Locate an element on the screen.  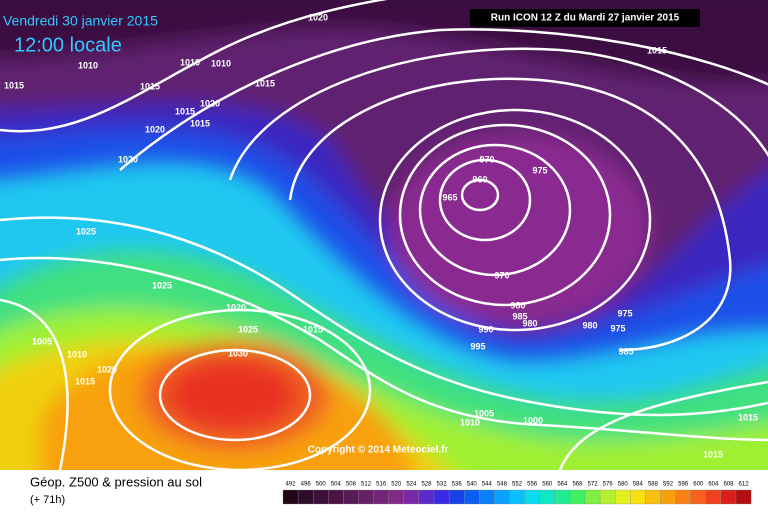
isobar-label: 990 is located at coordinates (485, 329).